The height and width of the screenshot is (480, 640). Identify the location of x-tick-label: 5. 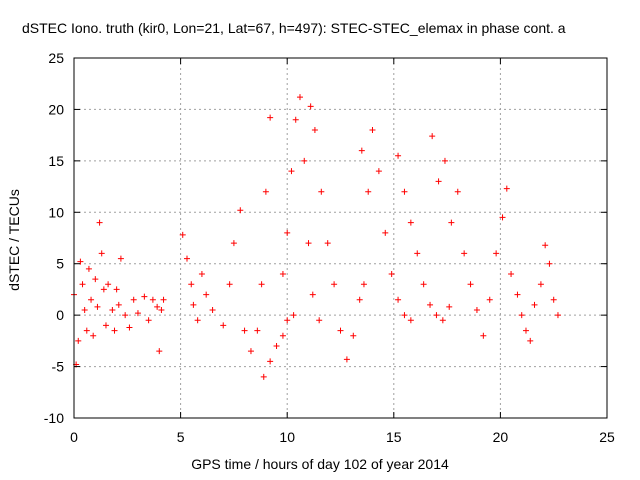
(181, 437).